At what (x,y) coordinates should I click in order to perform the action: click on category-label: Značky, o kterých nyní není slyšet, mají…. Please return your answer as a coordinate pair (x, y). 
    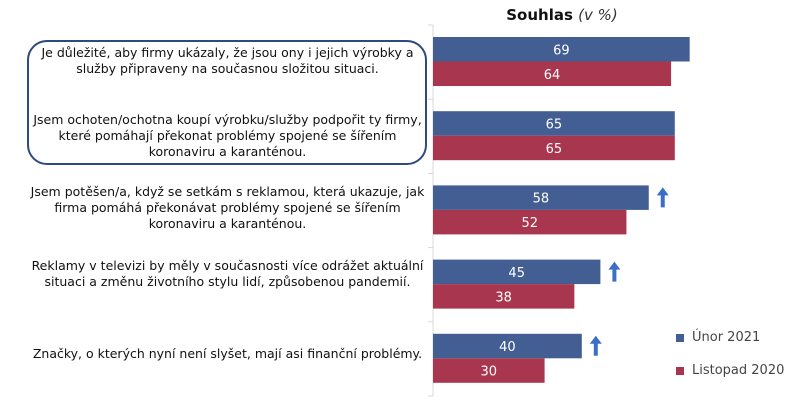
    Looking at the image, I should click on (227, 353).